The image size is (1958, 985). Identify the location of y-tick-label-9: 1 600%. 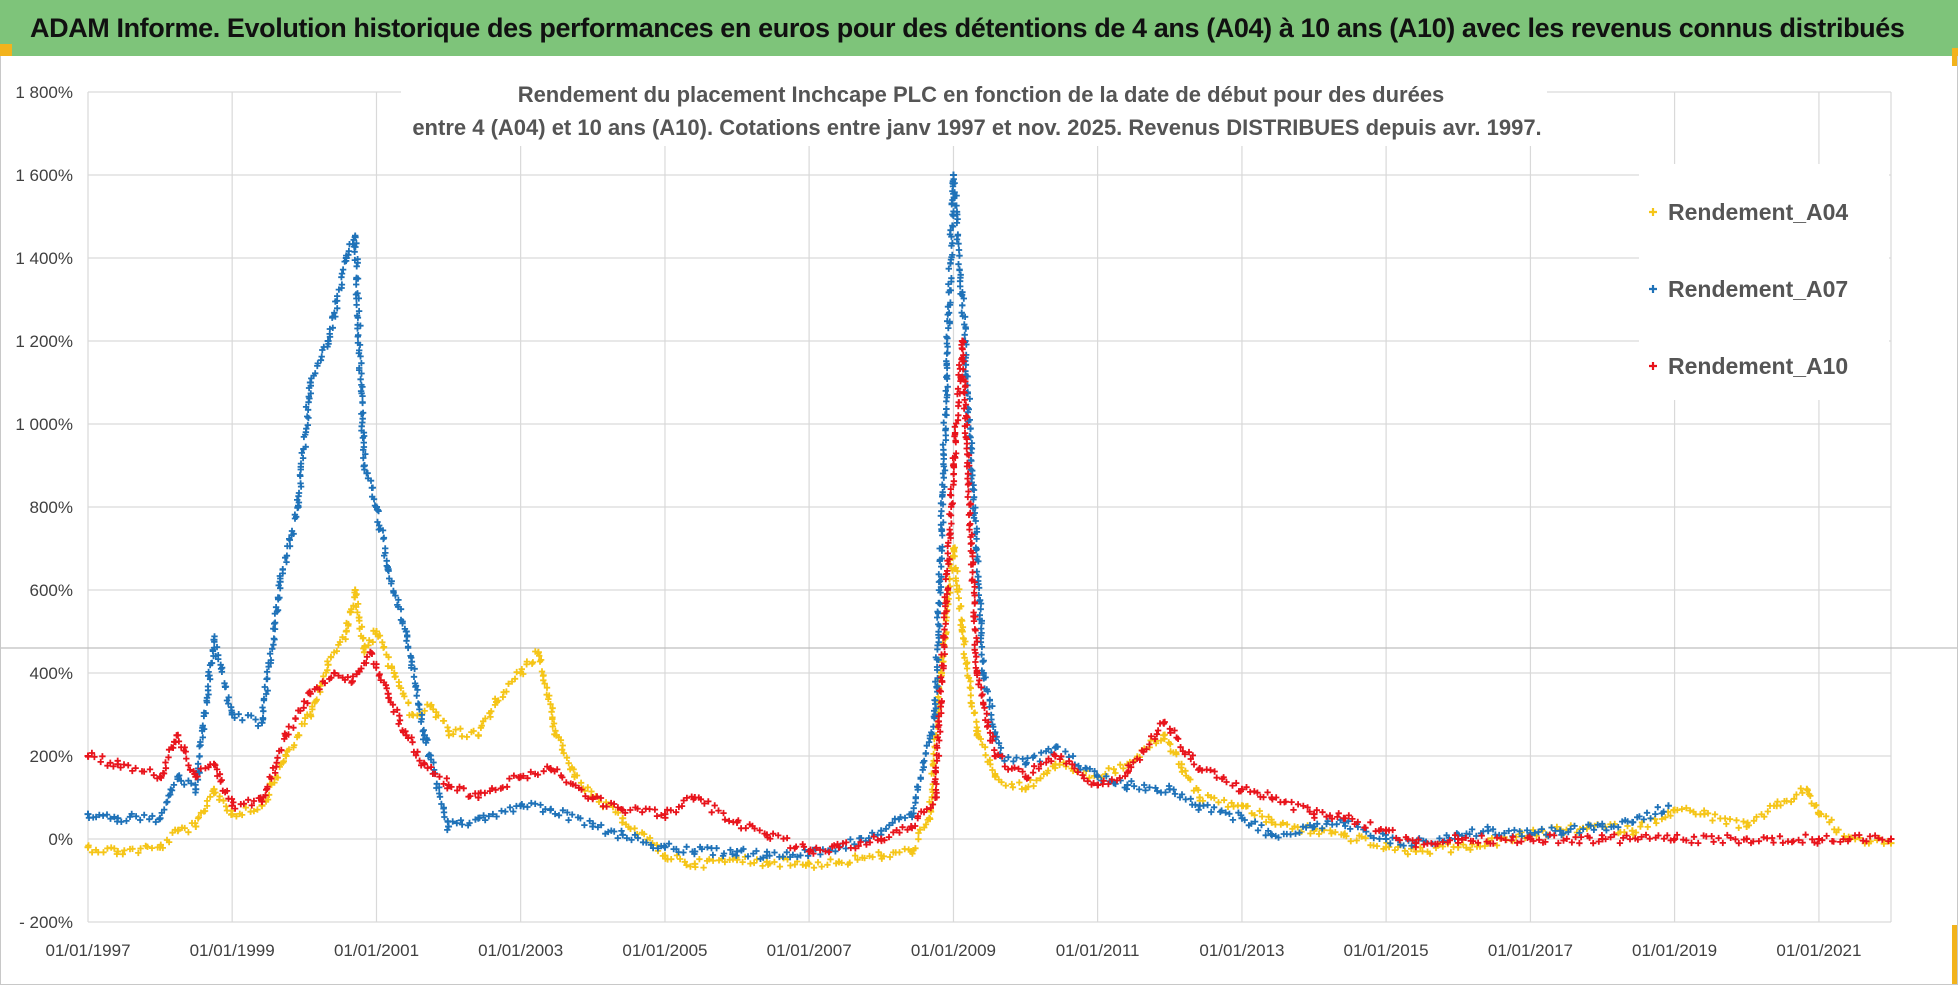
(44, 175).